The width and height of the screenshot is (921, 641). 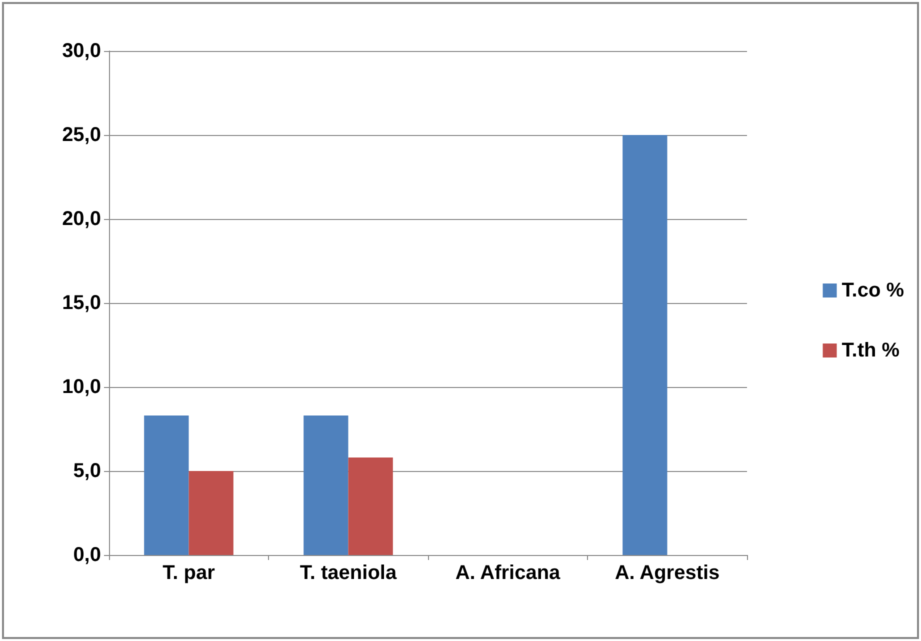 I want to click on y-tick-label: 15,0, so click(x=81, y=303).